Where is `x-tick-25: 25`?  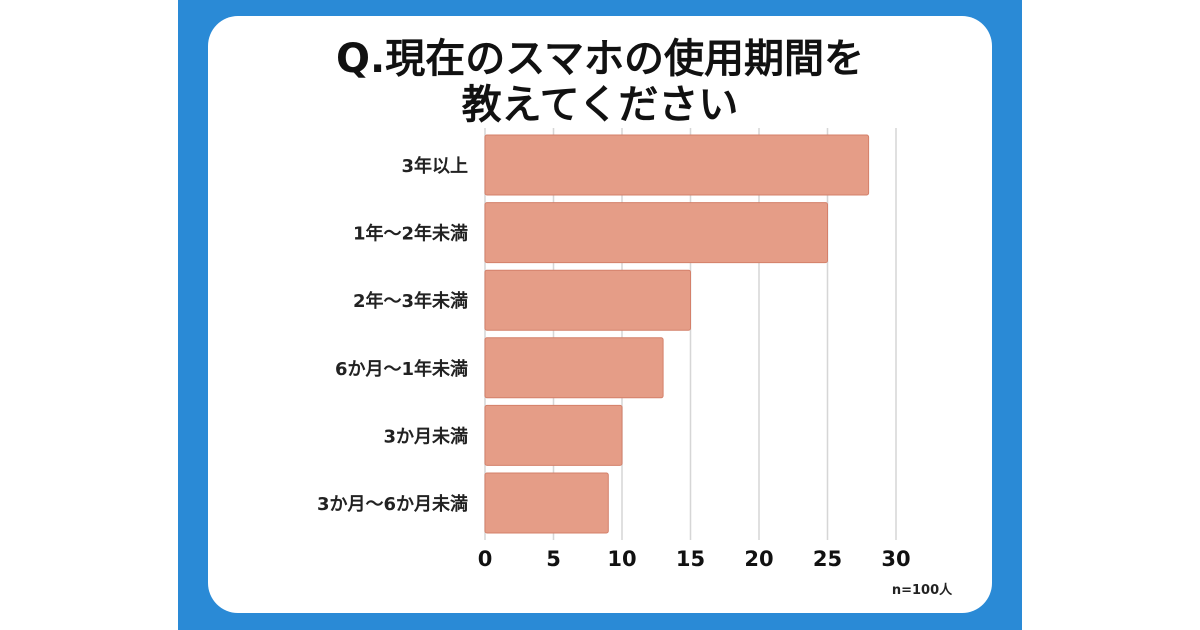 x-tick-25: 25 is located at coordinates (827, 559).